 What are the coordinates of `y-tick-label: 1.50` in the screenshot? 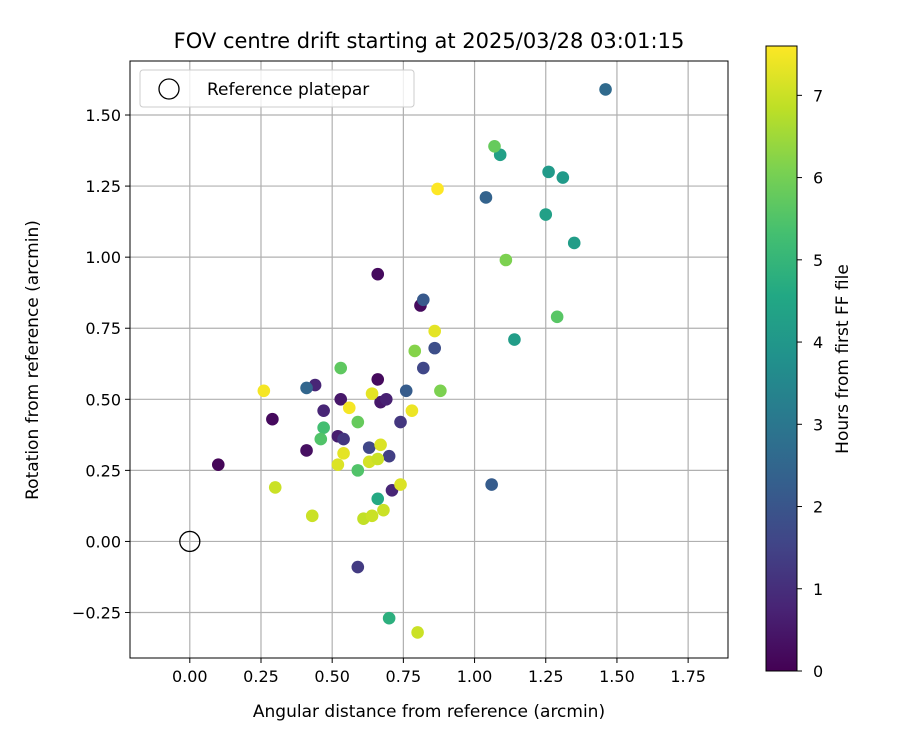 It's located at (103, 115).